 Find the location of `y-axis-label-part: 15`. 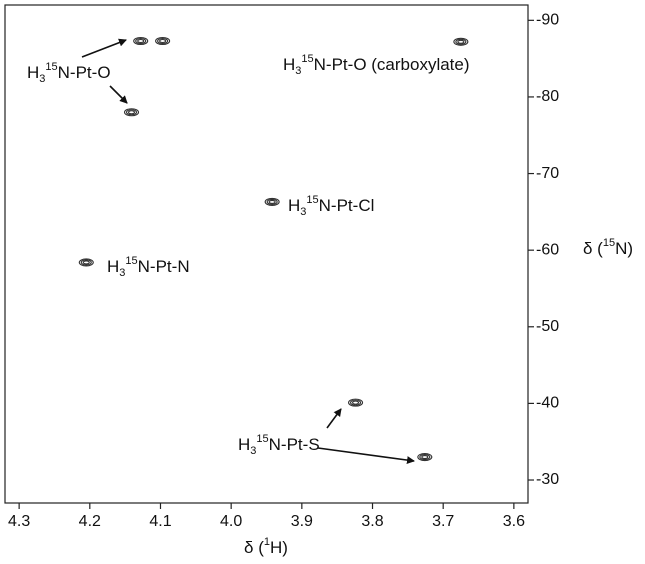

y-axis-label-part: 15 is located at coordinates (609, 243).